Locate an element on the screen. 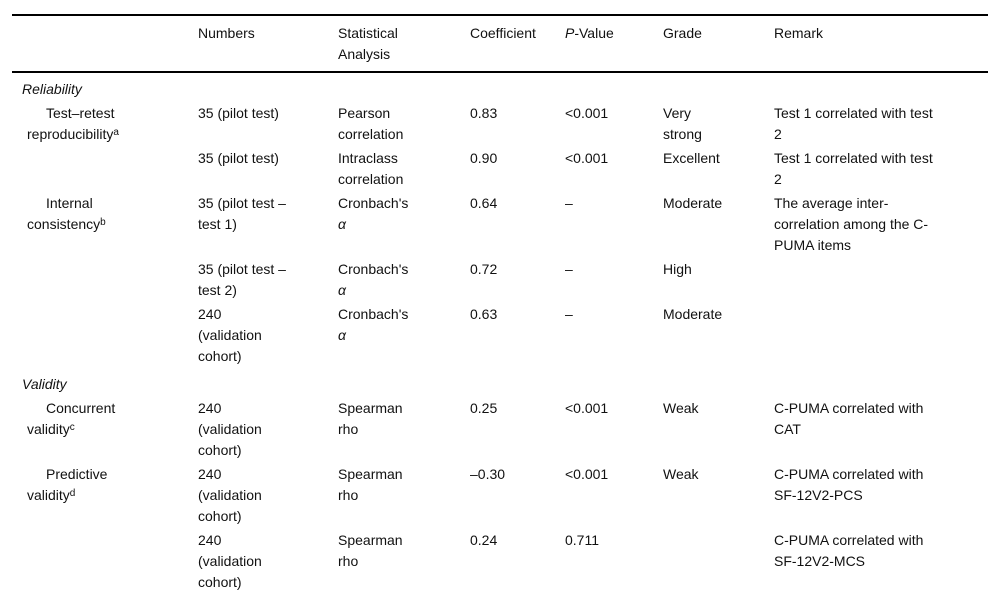 The image size is (1000, 596). footnote-marker: d is located at coordinates (72, 493).